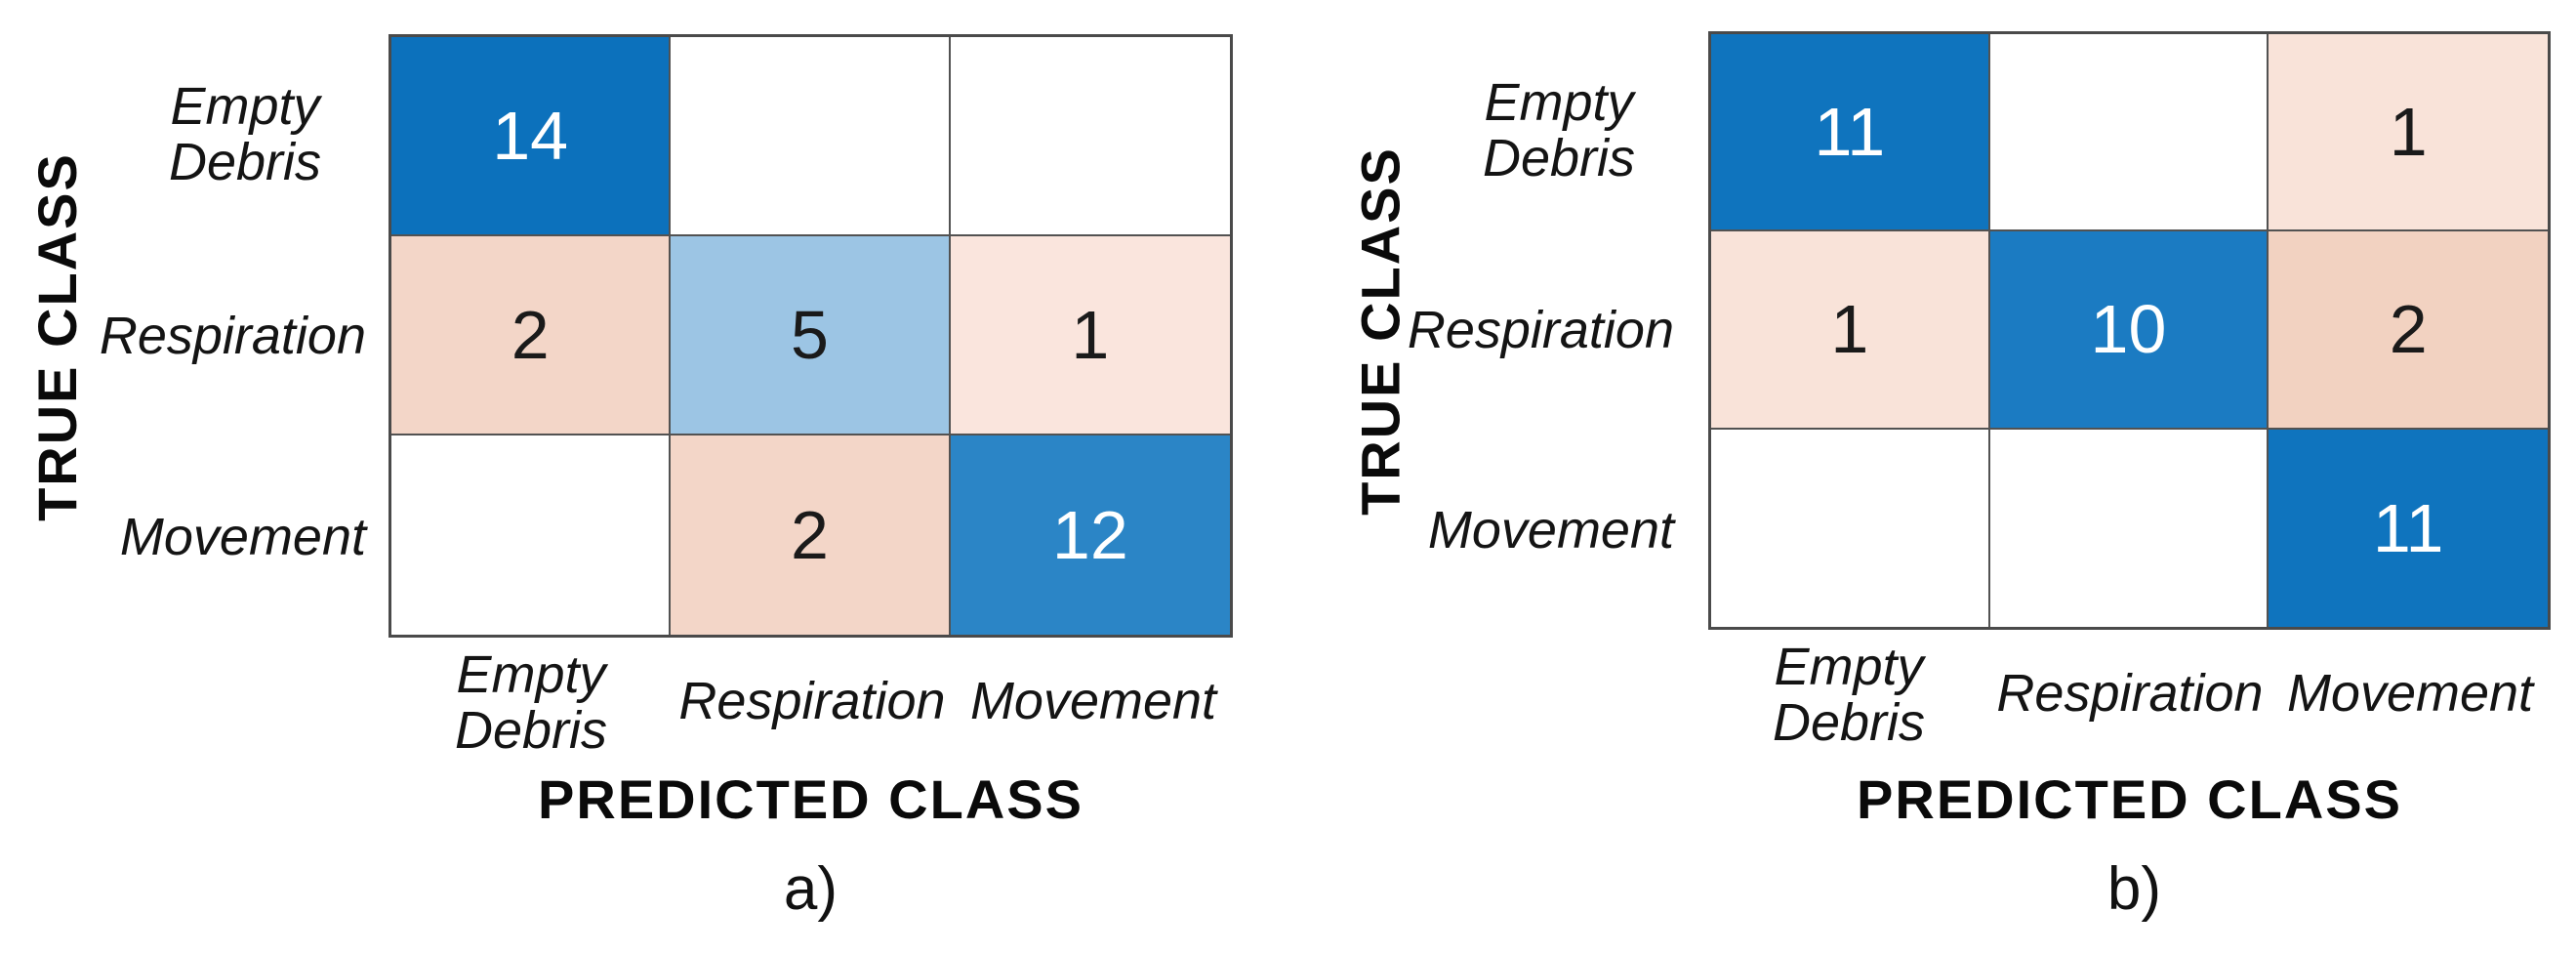 This screenshot has height=953, width=2576. What do you see at coordinates (531, 535) in the screenshot?
I see `matrix-a-cell-r2c0` at bounding box center [531, 535].